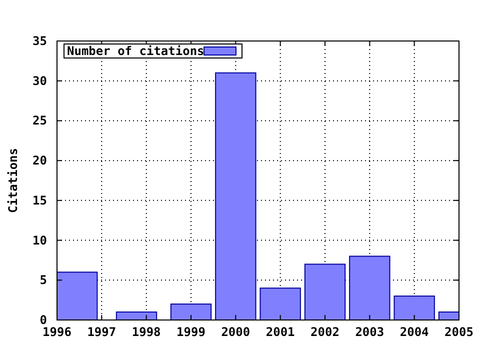  Describe the element at coordinates (39, 161) in the screenshot. I see `y-tick-label: 20` at that location.